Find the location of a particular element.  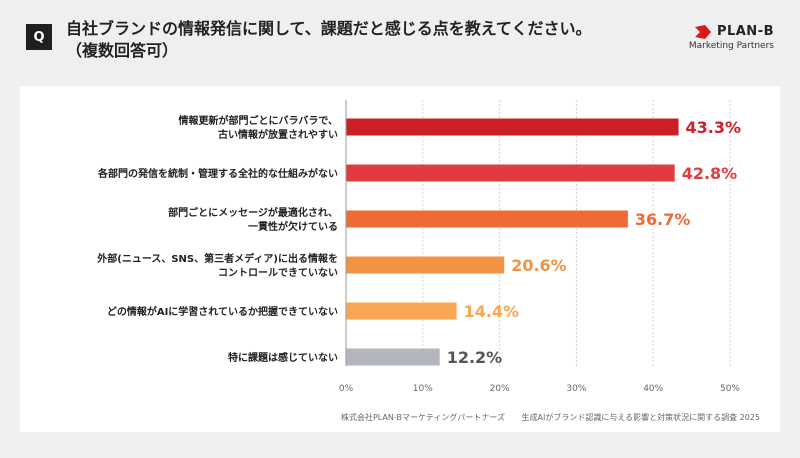

value-label-3: 20.6% is located at coordinates (539, 265).